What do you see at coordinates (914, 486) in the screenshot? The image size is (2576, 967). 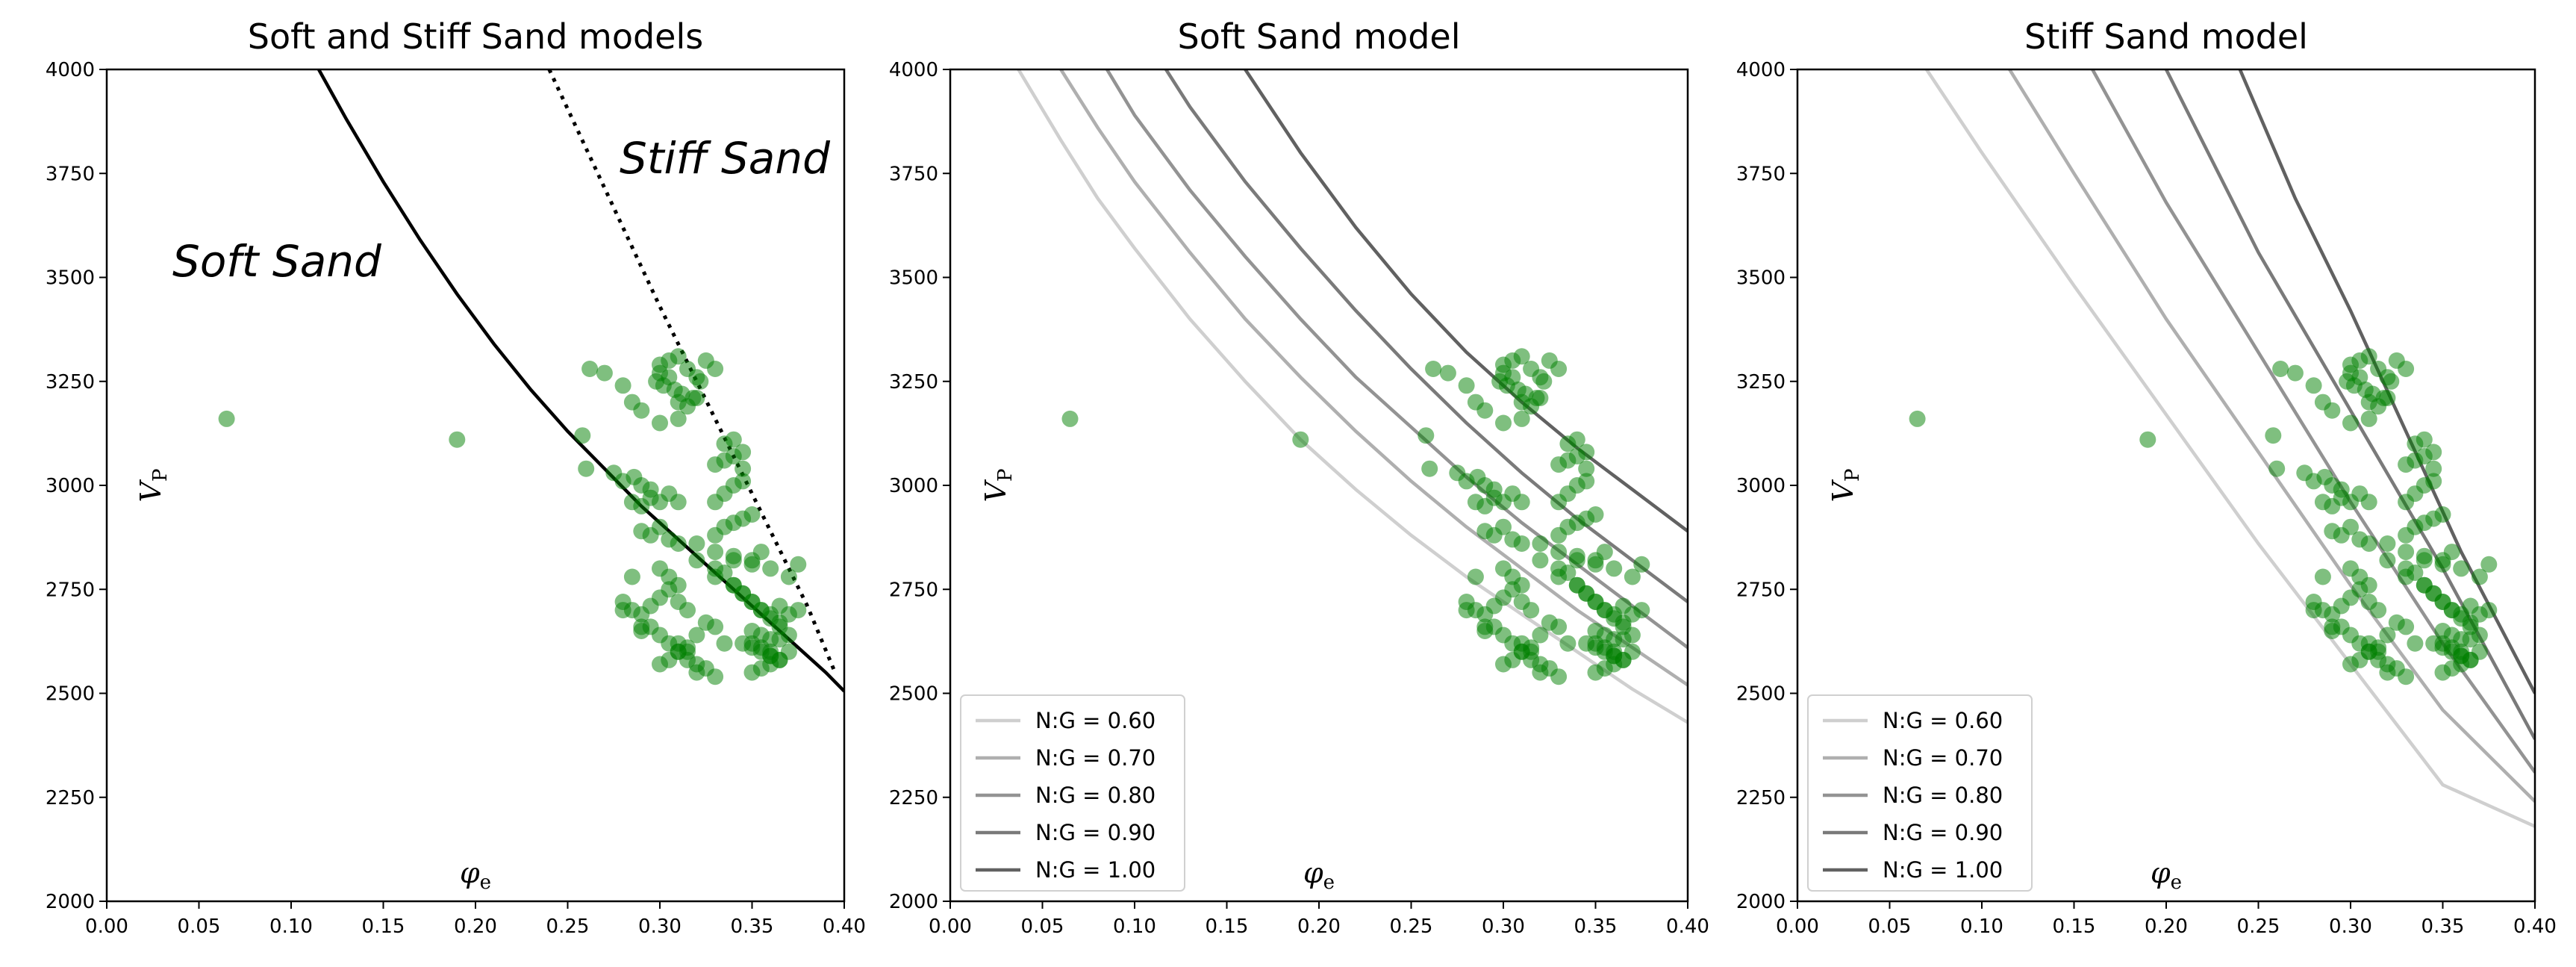 I see `y-tick-label: 3000` at bounding box center [914, 486].